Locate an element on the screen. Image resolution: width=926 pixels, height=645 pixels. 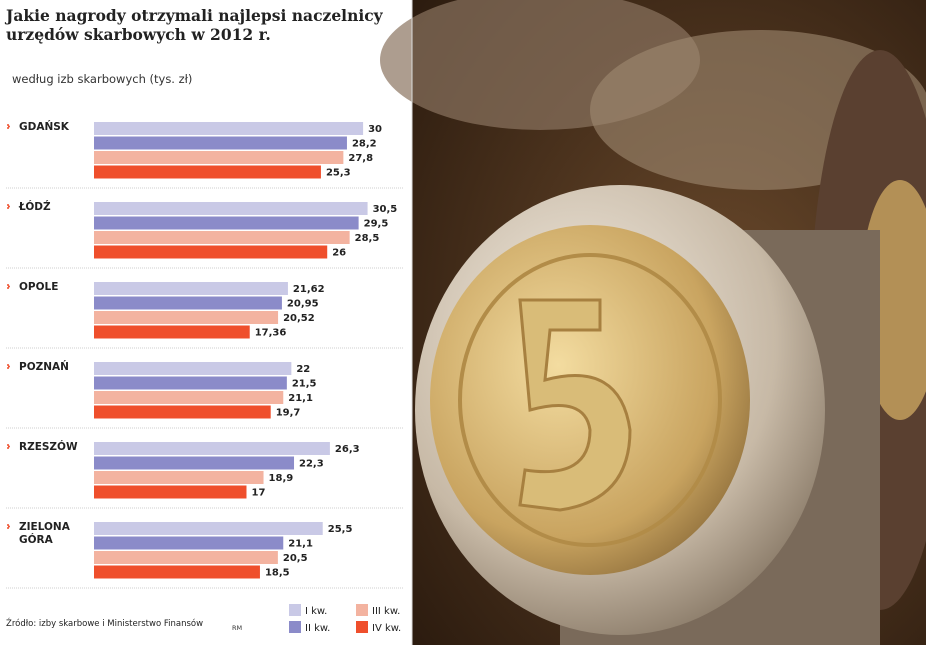
value-label: 26 is located at coordinates (339, 253).